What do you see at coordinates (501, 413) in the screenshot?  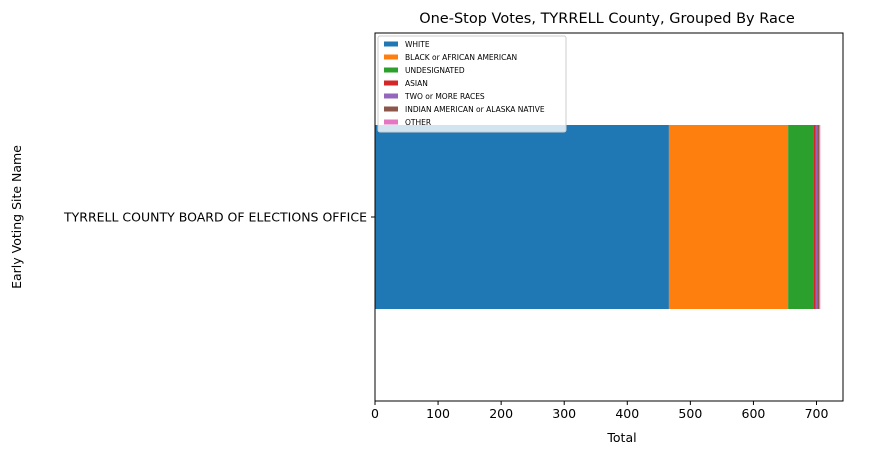 I see `x-tick-label: 200` at bounding box center [501, 413].